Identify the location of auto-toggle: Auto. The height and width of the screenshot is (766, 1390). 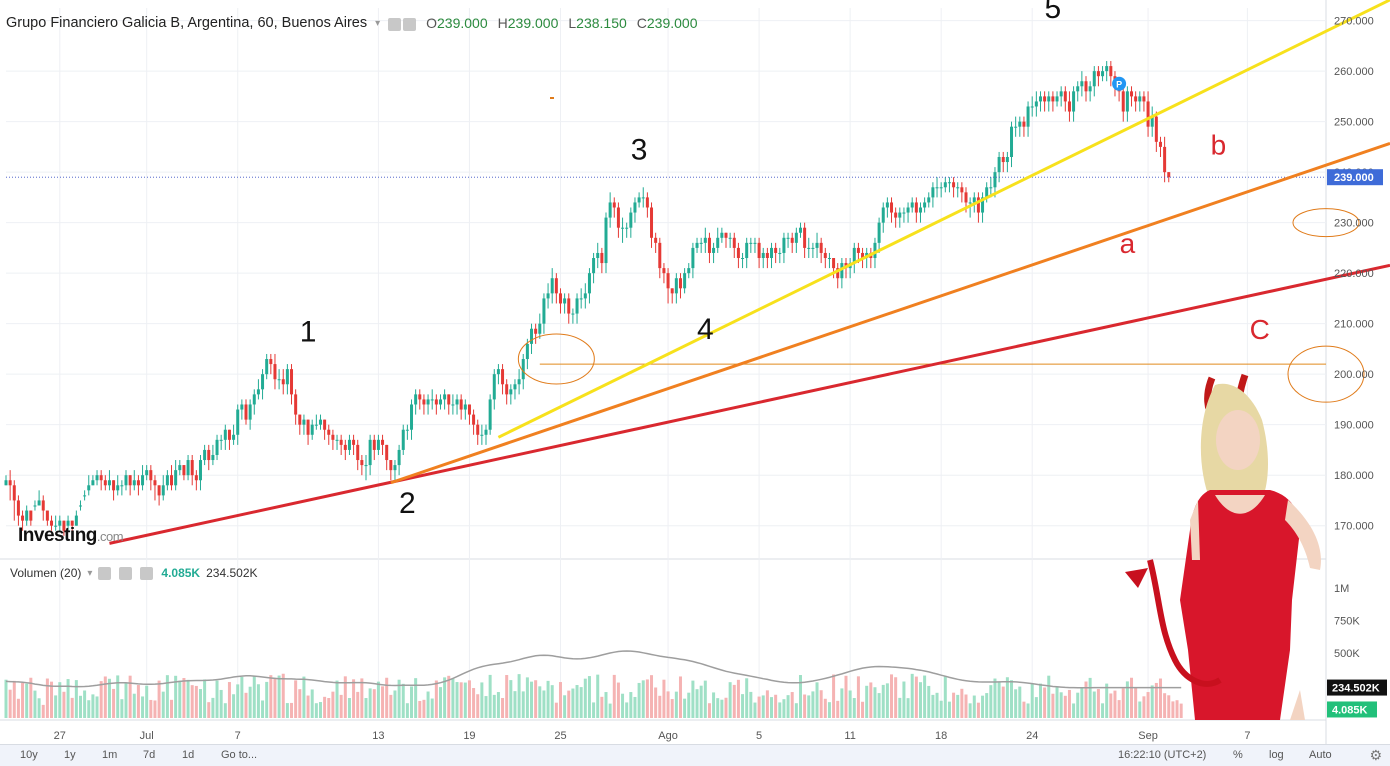
(1320, 755).